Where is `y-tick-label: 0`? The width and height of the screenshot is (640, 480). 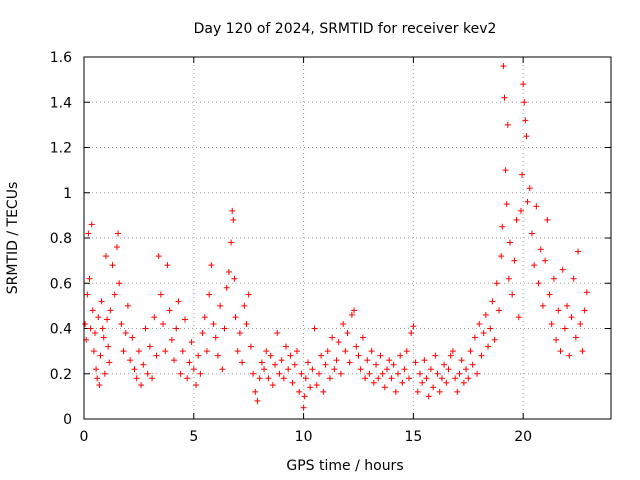
y-tick-label: 0 is located at coordinates (67, 420).